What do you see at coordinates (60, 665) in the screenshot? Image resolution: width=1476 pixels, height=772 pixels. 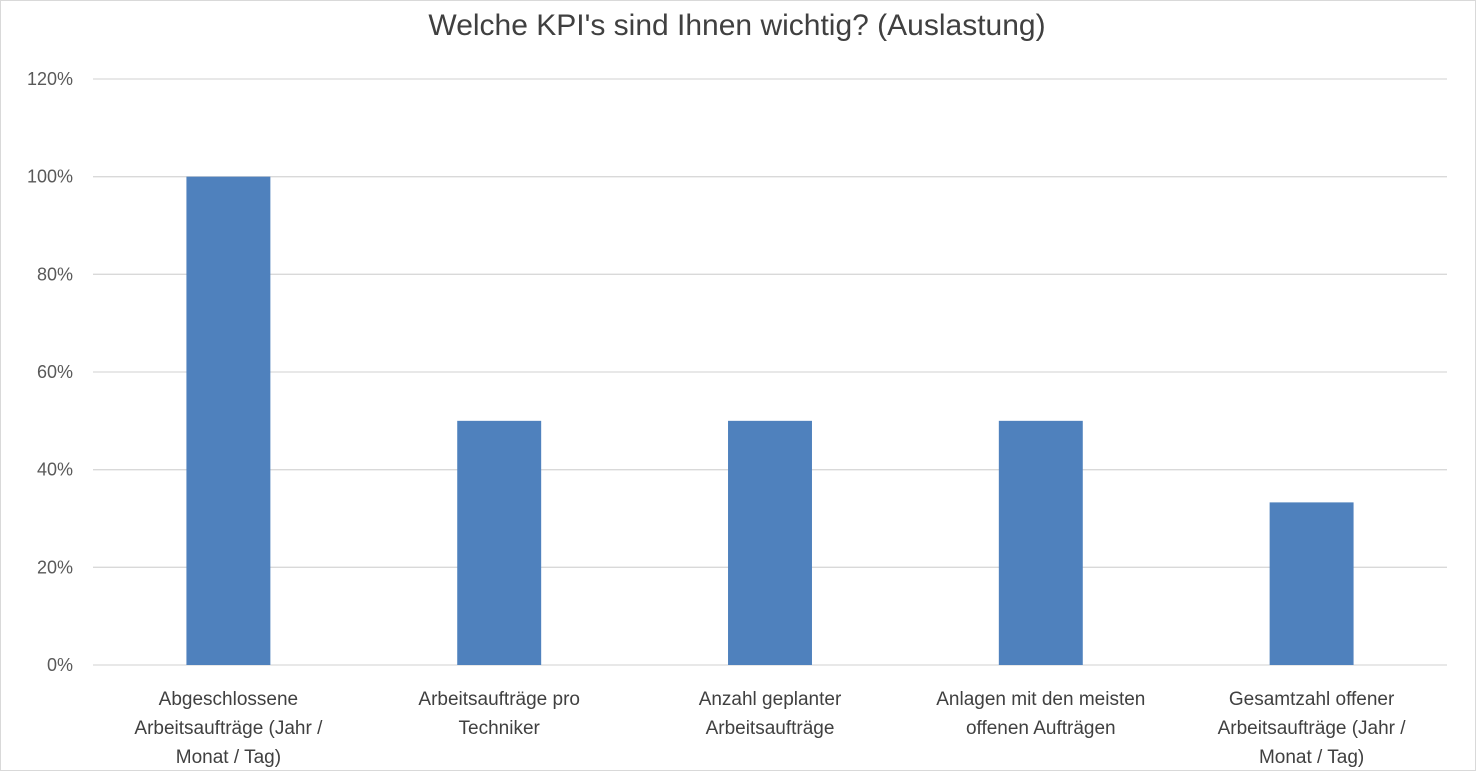 I see `y-tick-label: 0%` at bounding box center [60, 665].